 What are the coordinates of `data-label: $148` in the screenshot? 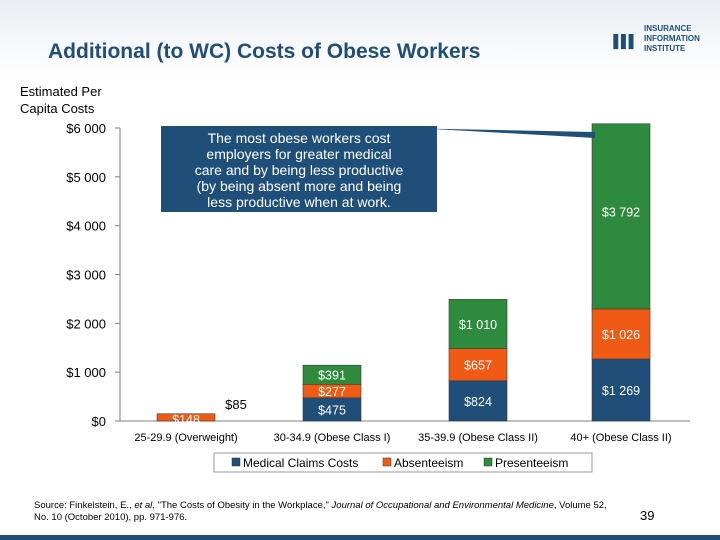 It's located at (186, 420).